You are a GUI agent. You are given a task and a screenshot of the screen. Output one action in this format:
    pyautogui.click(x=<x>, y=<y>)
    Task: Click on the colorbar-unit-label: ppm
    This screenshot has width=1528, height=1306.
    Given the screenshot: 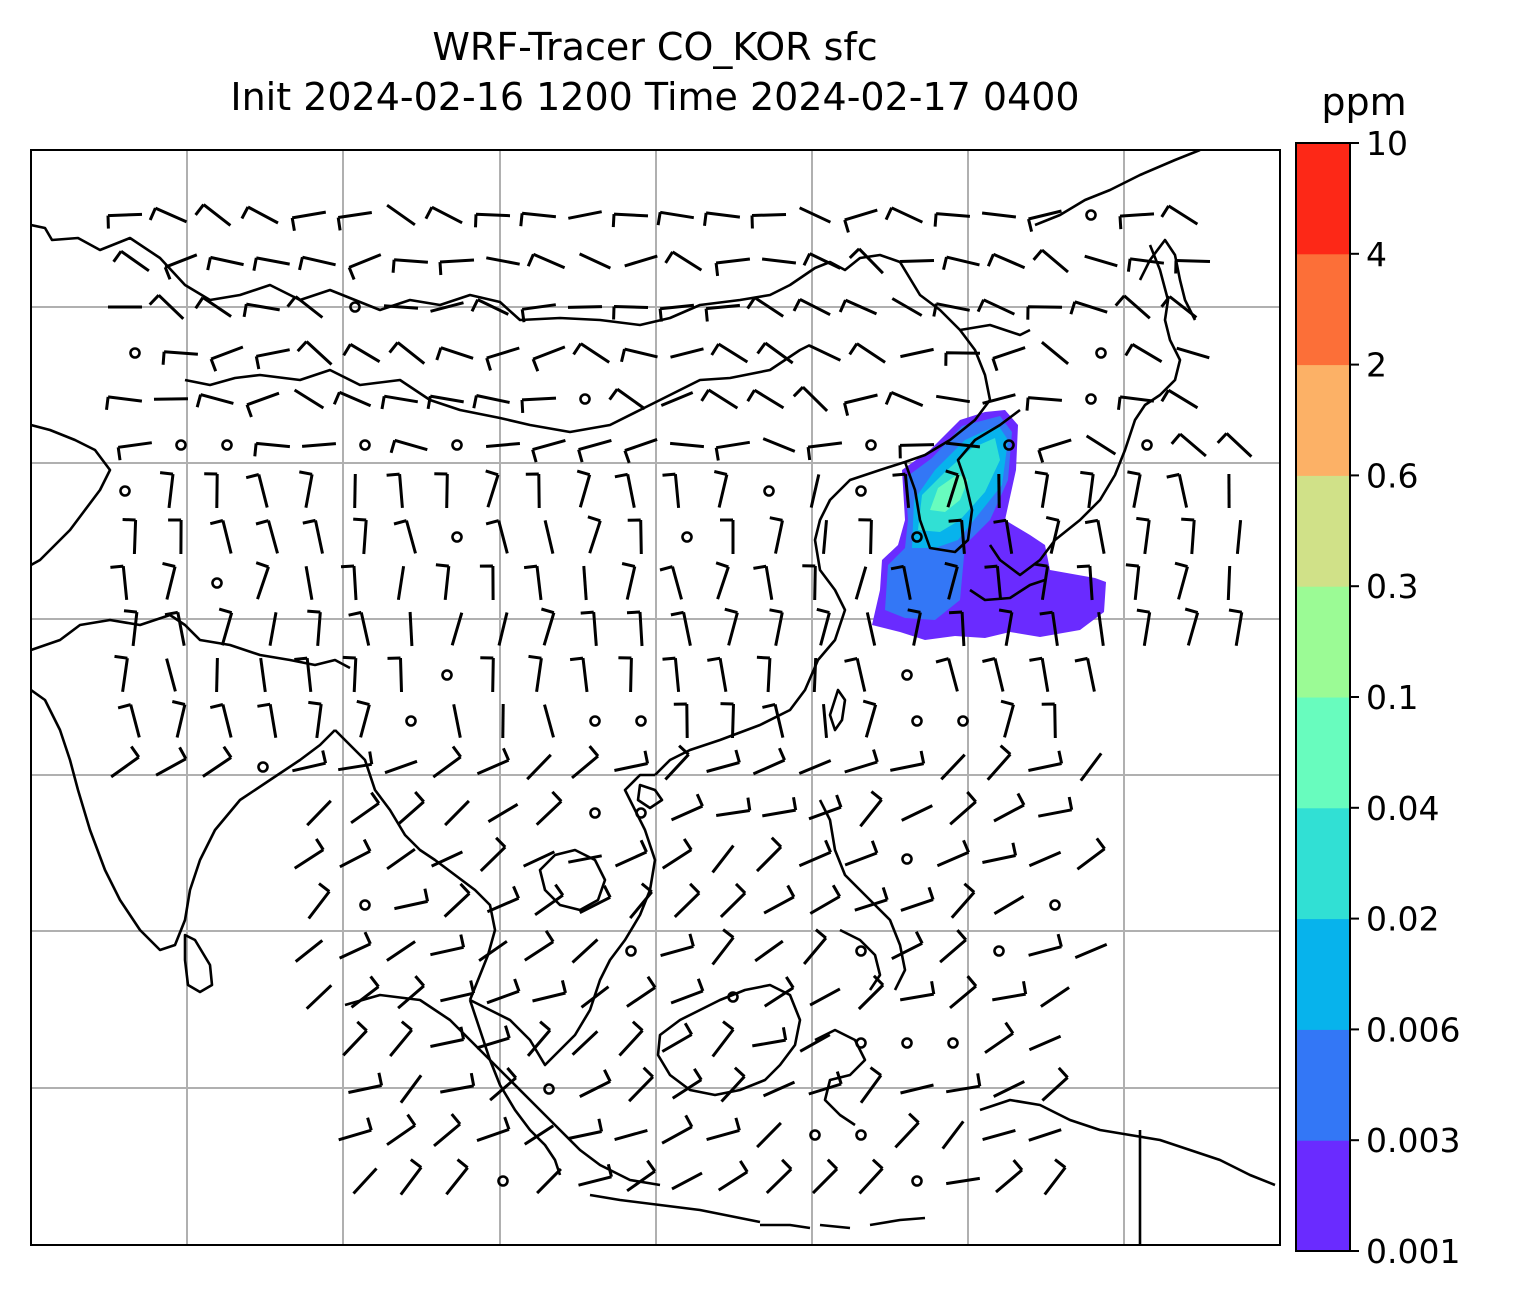 What is the action you would take?
    pyautogui.click(x=1364, y=102)
    